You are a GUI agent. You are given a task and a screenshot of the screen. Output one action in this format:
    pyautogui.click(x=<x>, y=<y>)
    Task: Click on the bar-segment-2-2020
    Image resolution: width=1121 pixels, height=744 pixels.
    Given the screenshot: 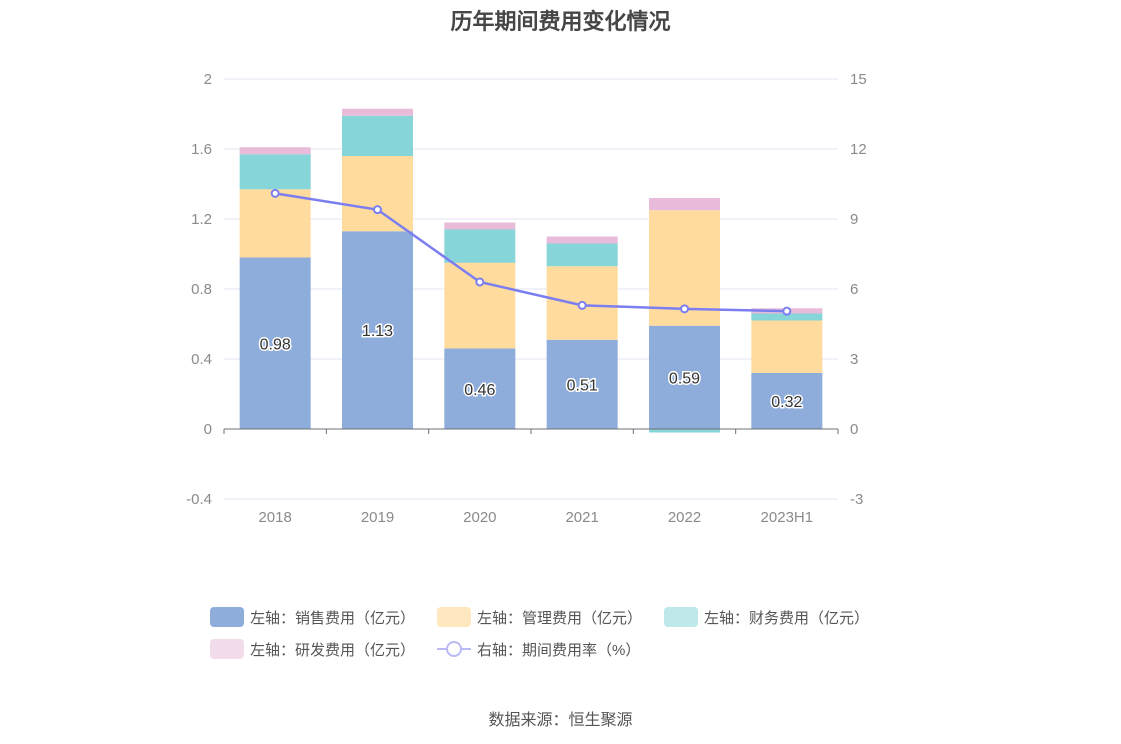 What is the action you would take?
    pyautogui.click(x=480, y=246)
    